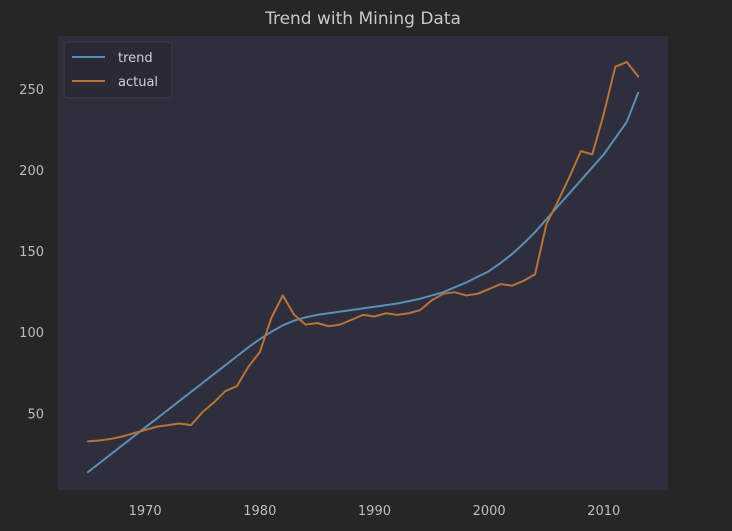  I want to click on y-tick-label: 100, so click(31, 333).